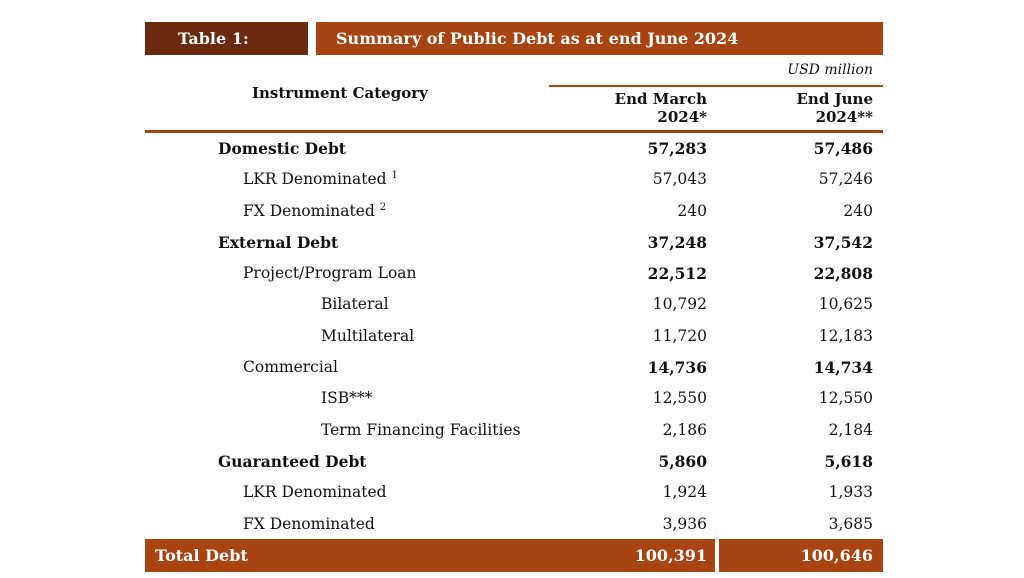 This screenshot has width=1024, height=578. Describe the element at coordinates (514, 273) in the screenshot. I see `table-row: Project/Program Loan 22,512 22,808` at that location.